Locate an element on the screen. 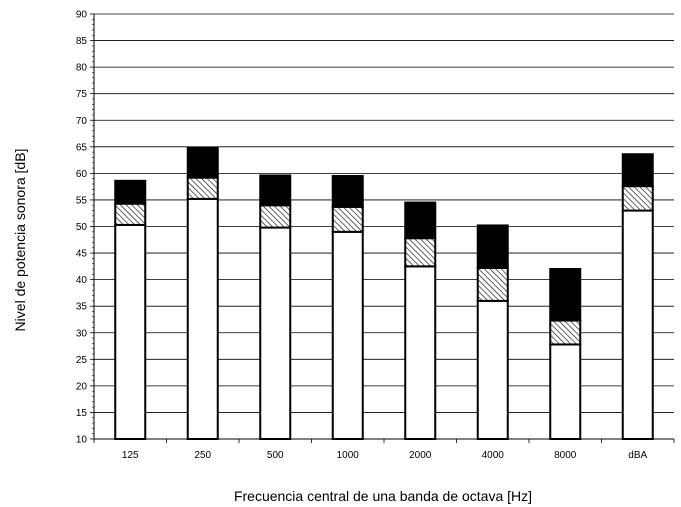  y-tick-label: 40 is located at coordinates (82, 280).